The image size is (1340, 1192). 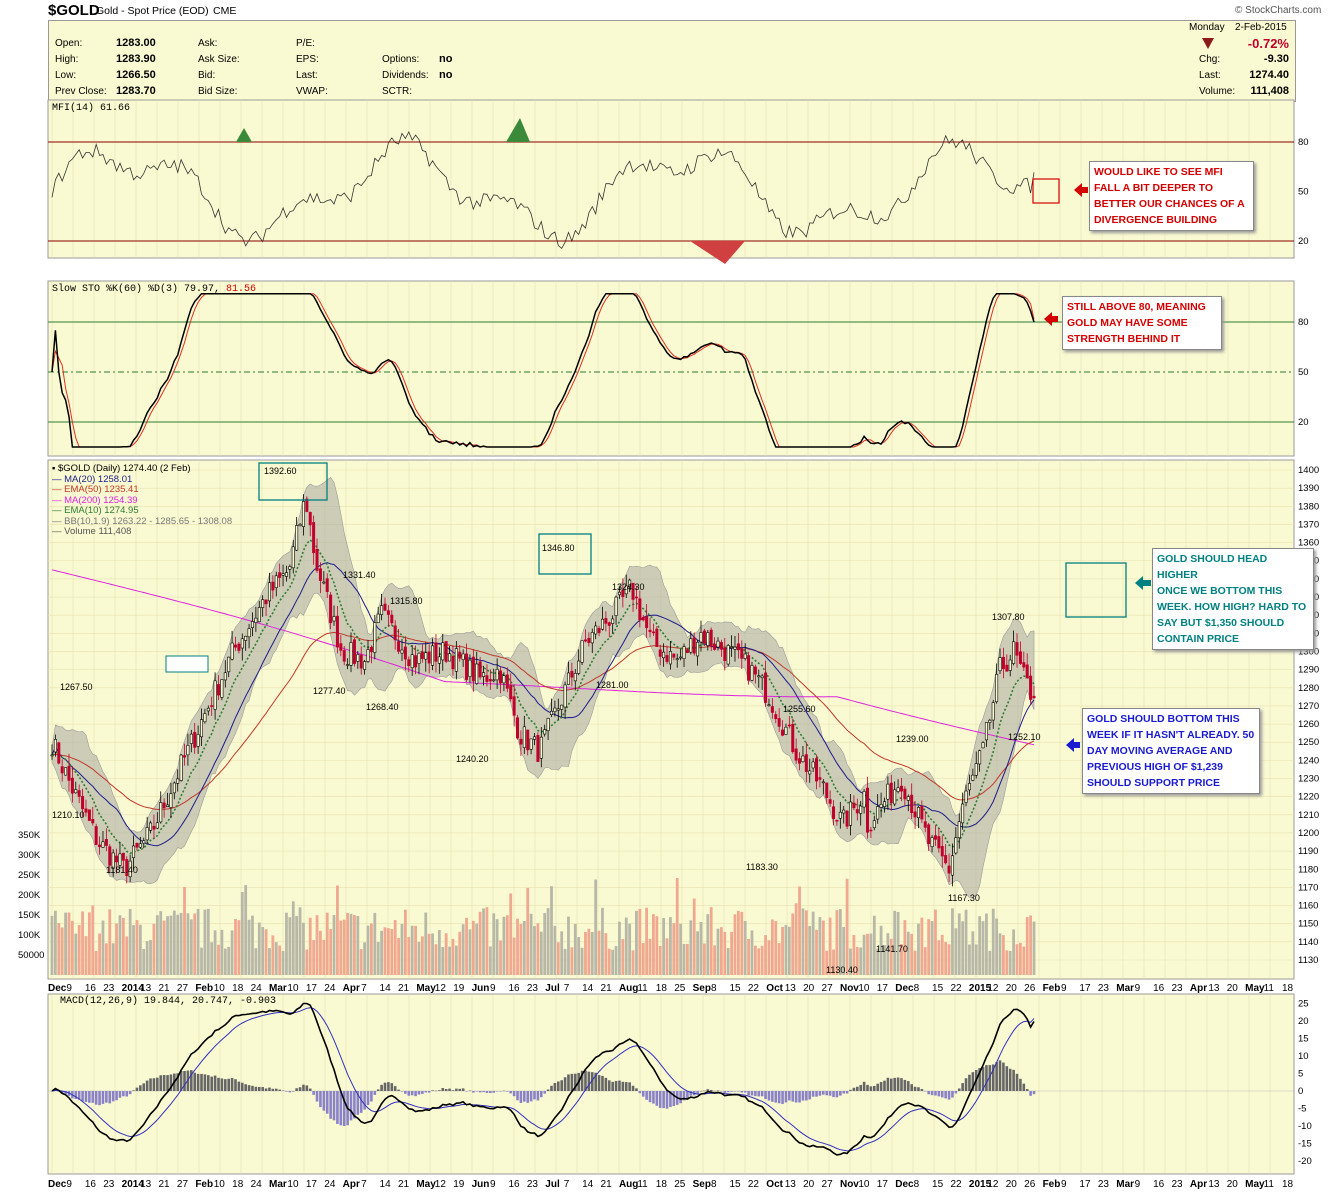 I want to click on x-axis-label: 25, so click(x=680, y=1184).